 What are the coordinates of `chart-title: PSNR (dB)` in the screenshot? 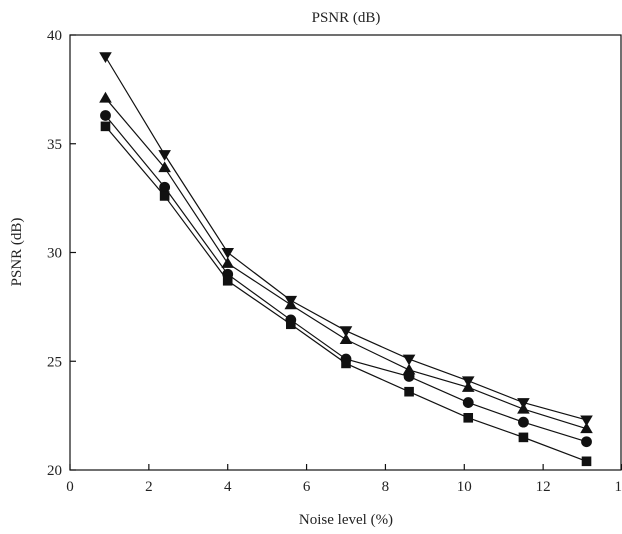 It's located at (346, 18).